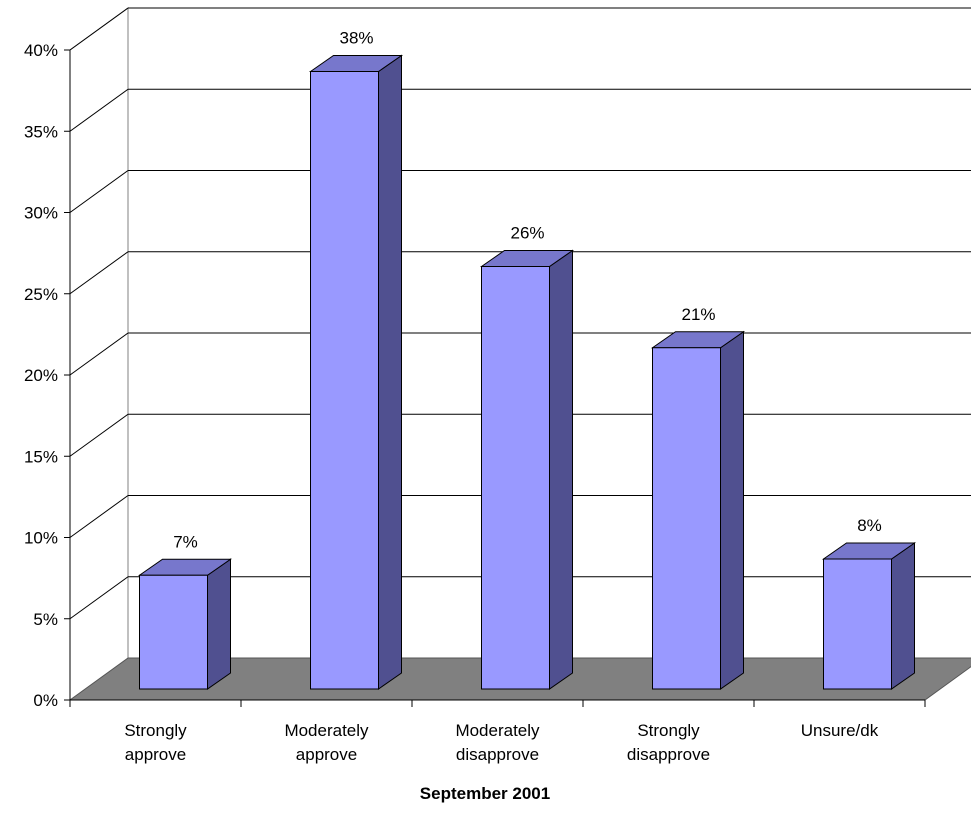  Describe the element at coordinates (41, 294) in the screenshot. I see `y-tick-label: 25%` at that location.